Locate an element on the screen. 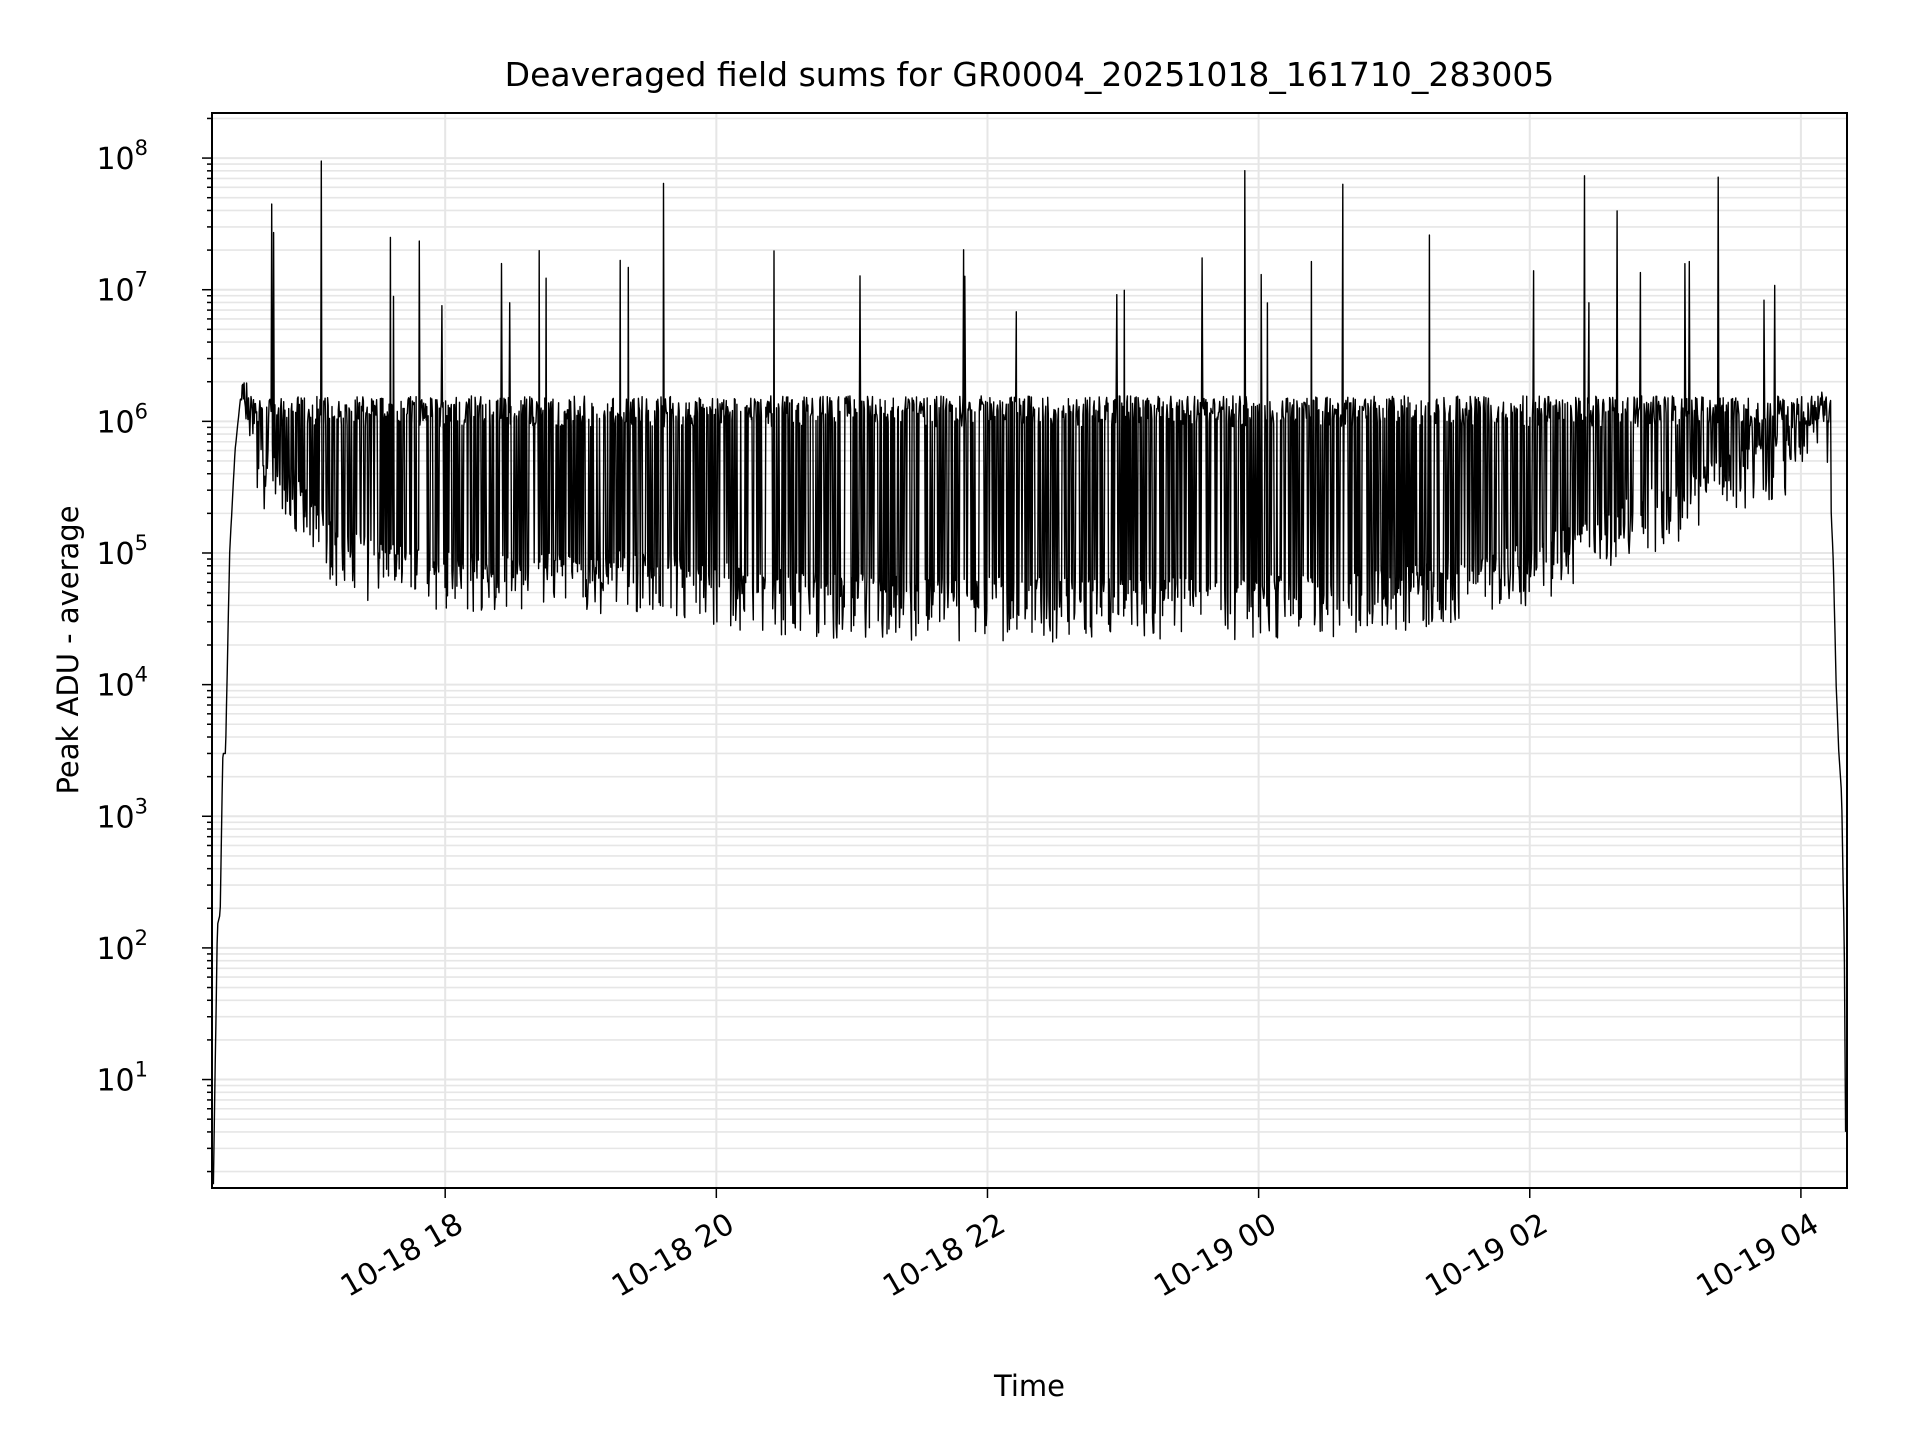  y-tick-label: 10⁶ is located at coordinates (122, 419).